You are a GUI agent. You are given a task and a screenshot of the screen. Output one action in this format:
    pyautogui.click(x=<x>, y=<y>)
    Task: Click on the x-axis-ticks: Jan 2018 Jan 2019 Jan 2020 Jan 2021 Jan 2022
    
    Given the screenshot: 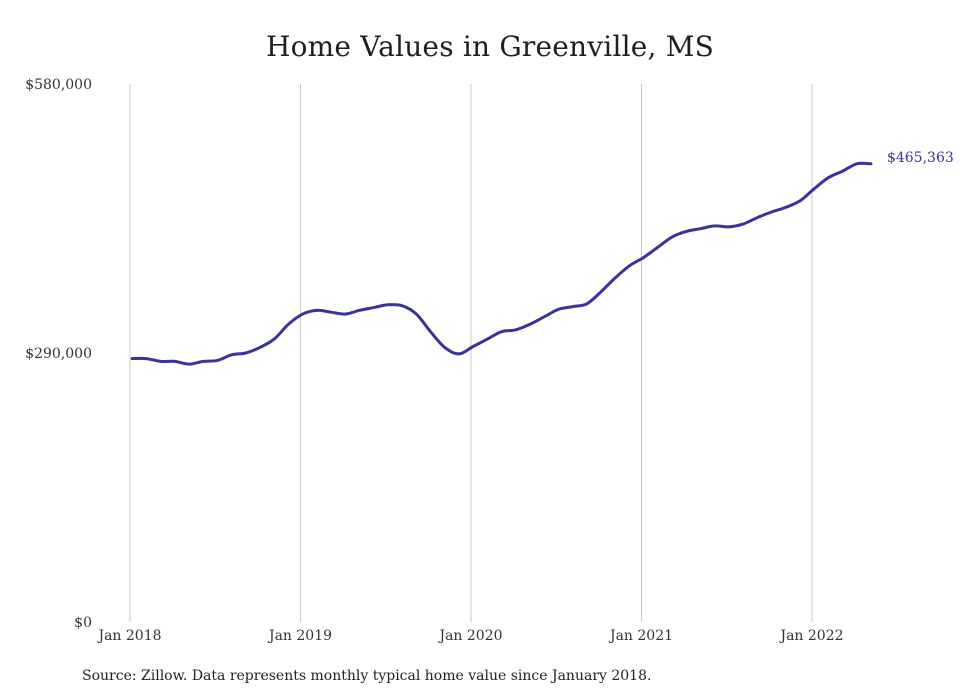 What is the action you would take?
    pyautogui.click(x=469, y=636)
    